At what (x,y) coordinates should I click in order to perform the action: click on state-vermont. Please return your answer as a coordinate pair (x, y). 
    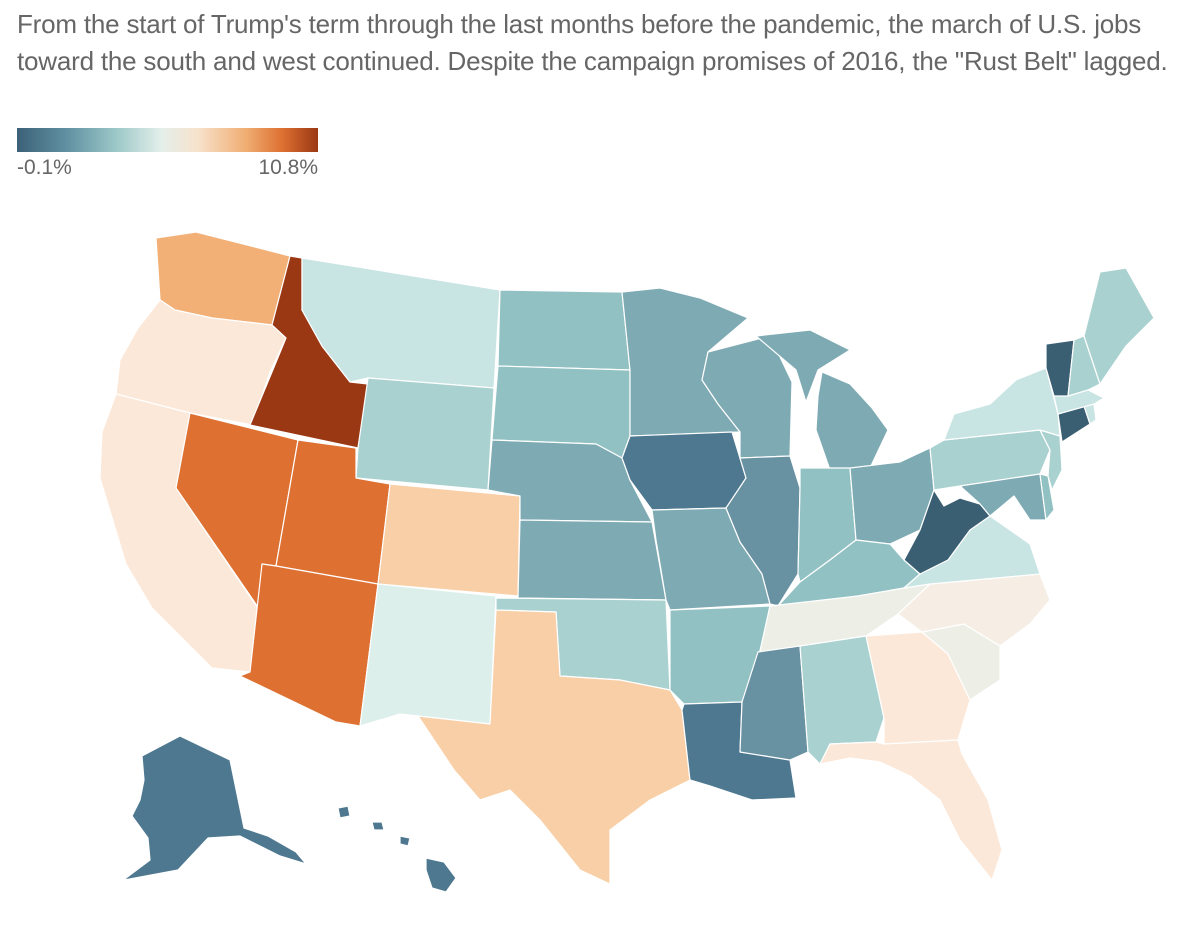
    Looking at the image, I should click on (1060, 368).